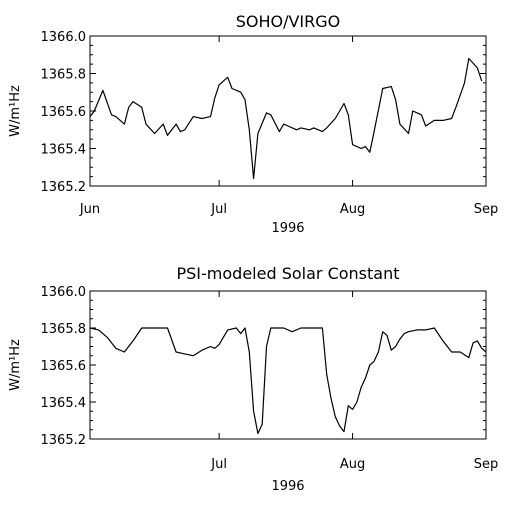  What do you see at coordinates (288, 21) in the screenshot?
I see `chart-title: SOHO/VIRGO` at bounding box center [288, 21].